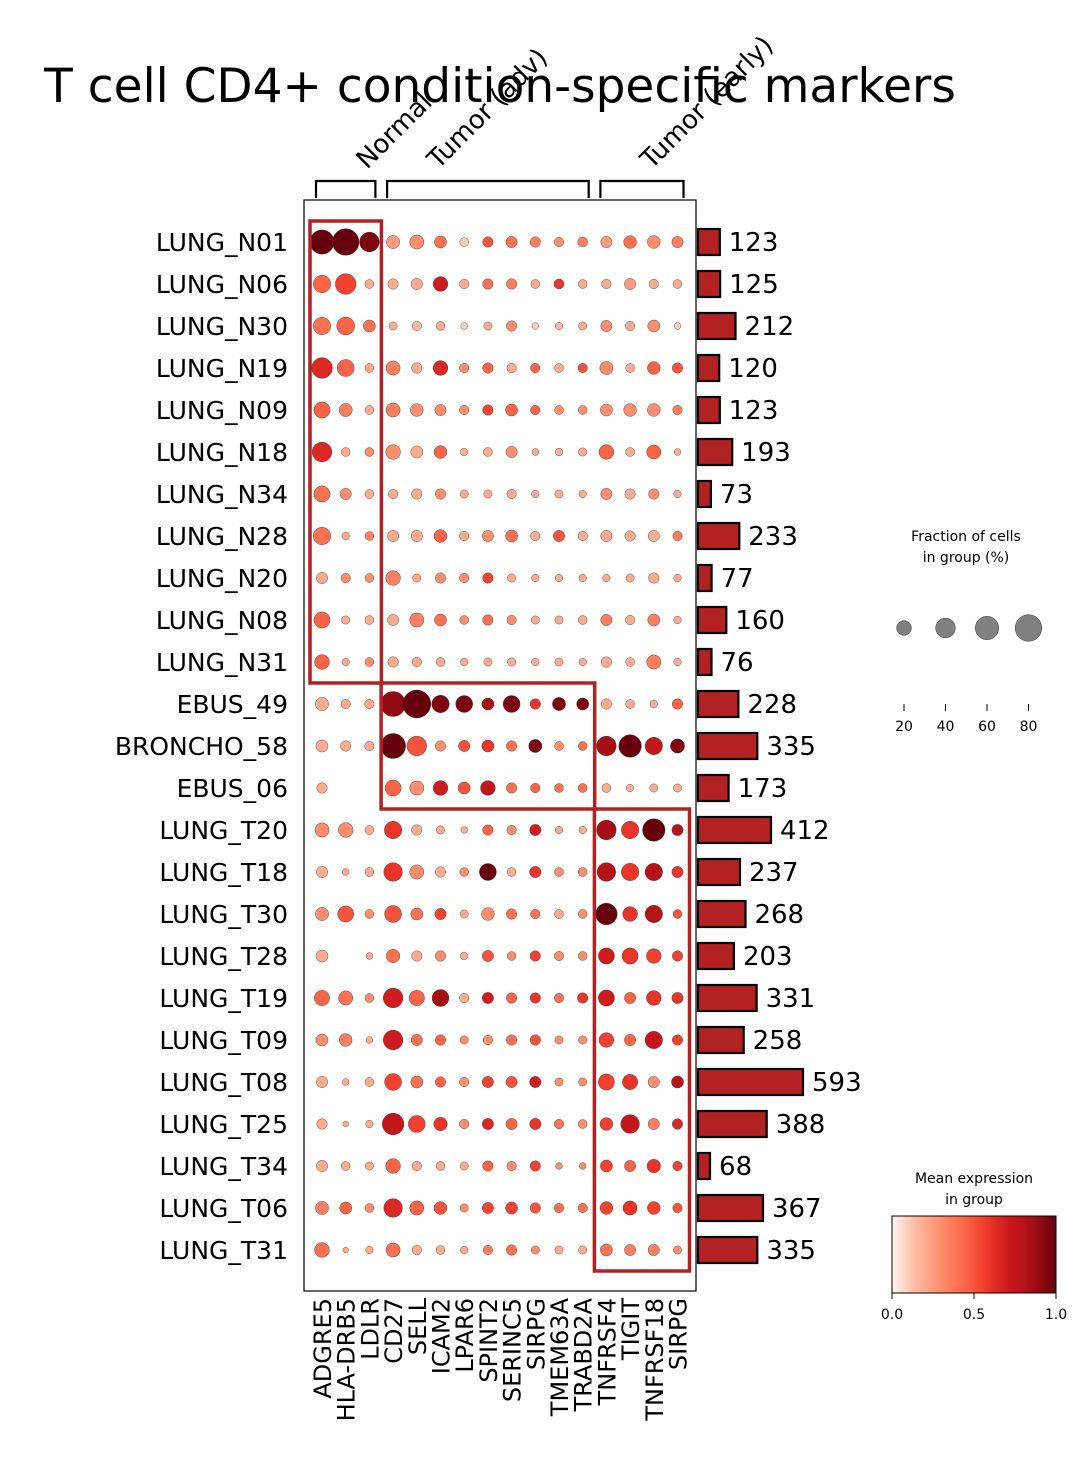 The height and width of the screenshot is (1471, 1085). I want to click on size-legend: Fraction of cells in group (%) 20 40 60 80, so click(969, 632).